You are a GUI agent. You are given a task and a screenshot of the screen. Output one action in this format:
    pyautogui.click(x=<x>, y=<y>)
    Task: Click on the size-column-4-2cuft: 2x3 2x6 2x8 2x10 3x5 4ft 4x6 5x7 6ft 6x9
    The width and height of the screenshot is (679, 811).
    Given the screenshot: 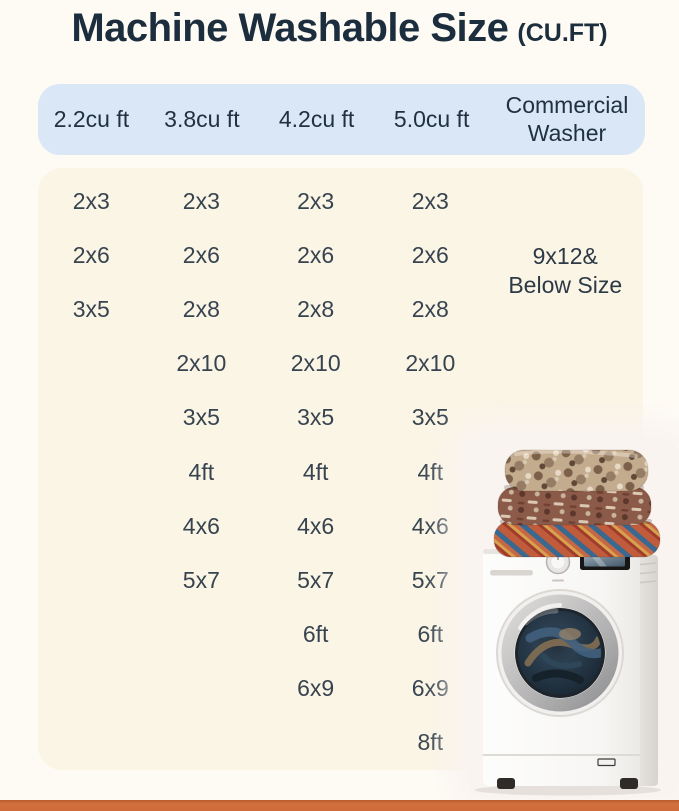 What is the action you would take?
    pyautogui.click(x=315, y=472)
    